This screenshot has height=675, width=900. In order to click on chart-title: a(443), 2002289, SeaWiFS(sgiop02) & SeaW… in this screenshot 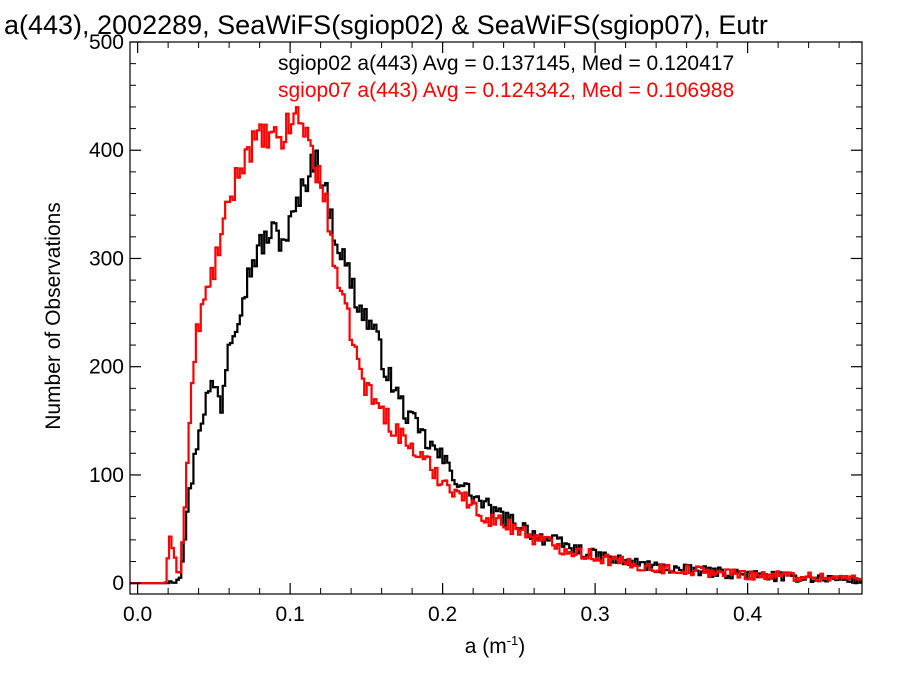, I will do `click(386, 25)`.